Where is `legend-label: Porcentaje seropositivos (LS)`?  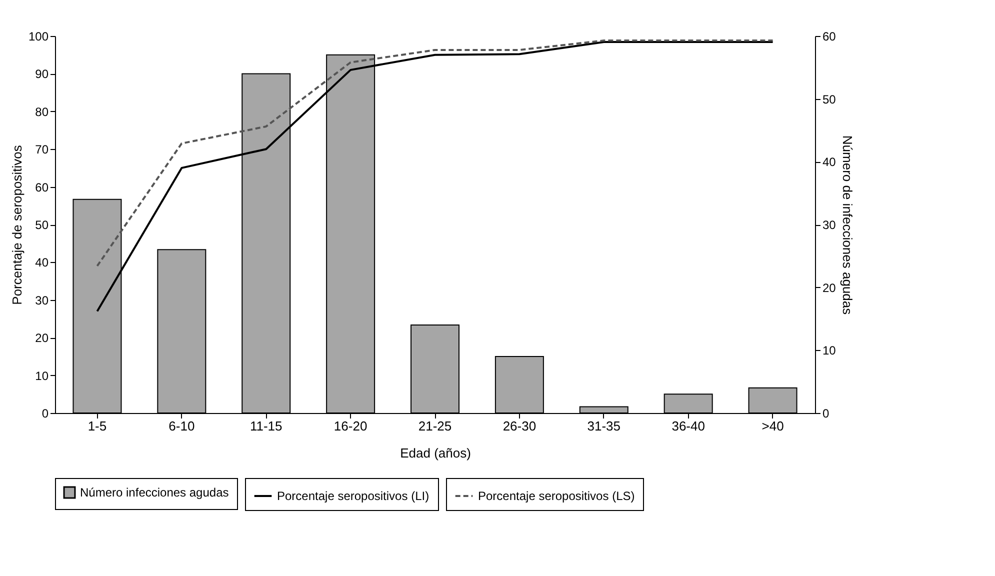
legend-label: Porcentaje seropositivos (LS) is located at coordinates (556, 496).